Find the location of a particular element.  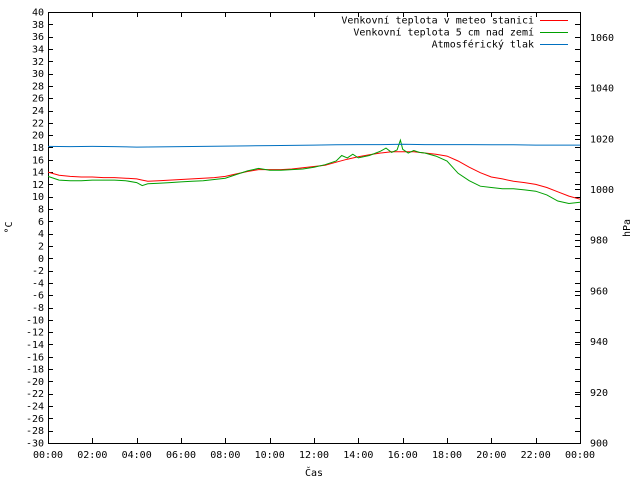

y-tick-label: 38 is located at coordinates (38, 25).